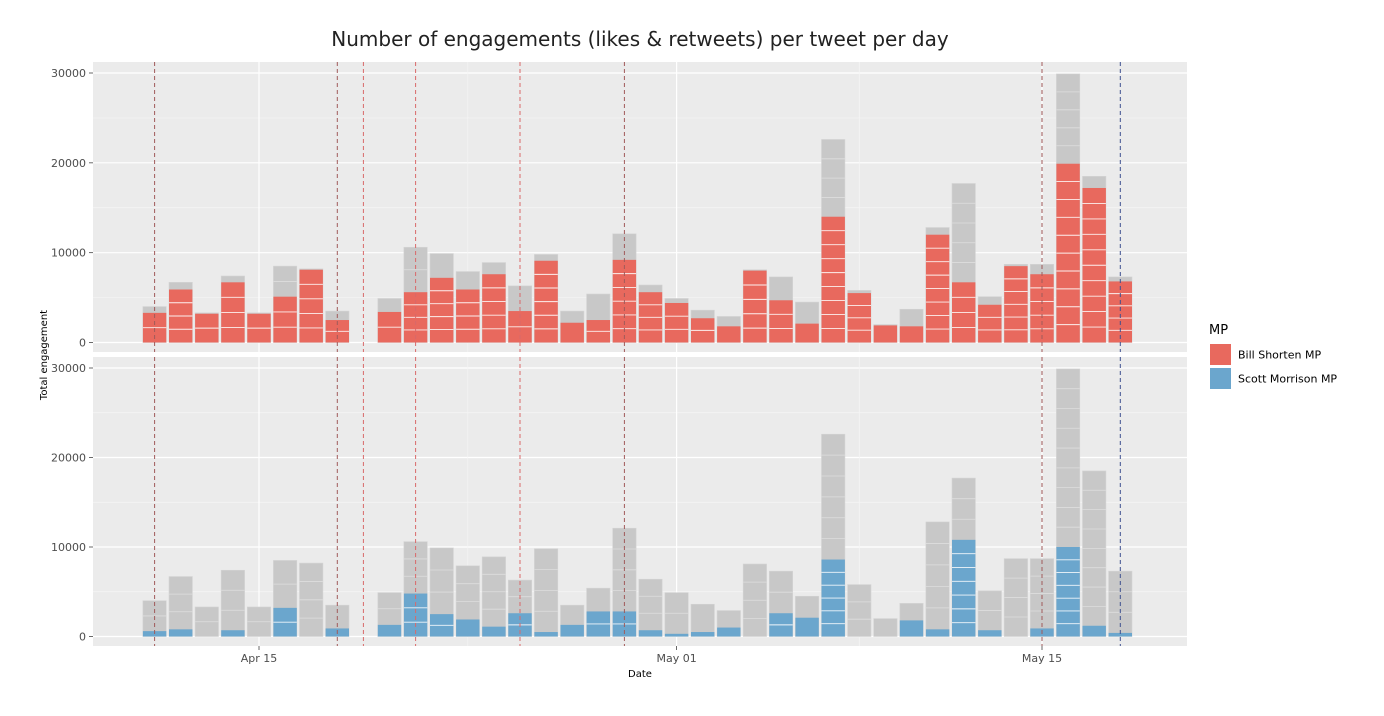 The height and width of the screenshot is (716, 1384). Describe the element at coordinates (1279, 355) in the screenshot. I see `legend-label: Bill Shorten MP` at that location.